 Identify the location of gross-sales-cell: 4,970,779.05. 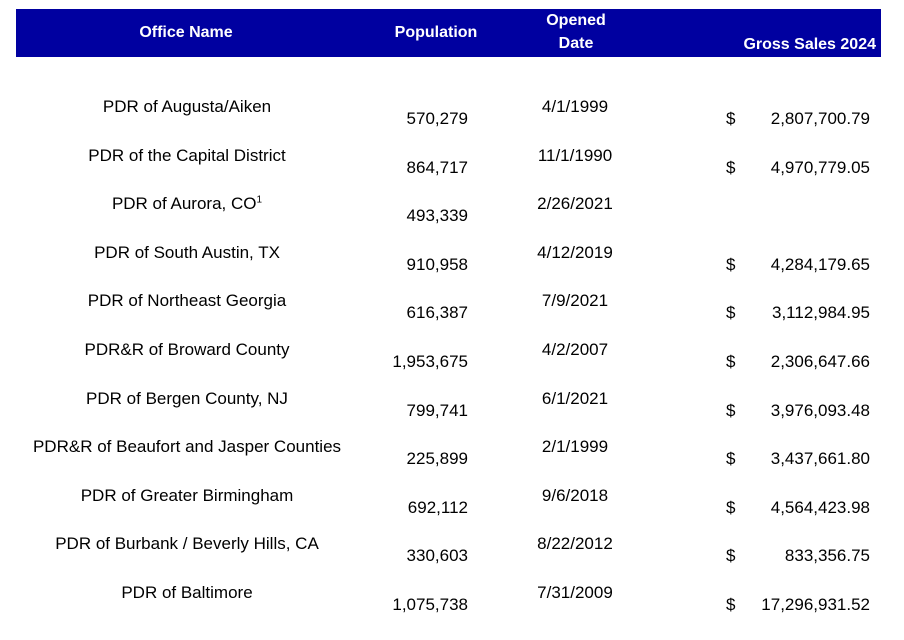
(820, 167).